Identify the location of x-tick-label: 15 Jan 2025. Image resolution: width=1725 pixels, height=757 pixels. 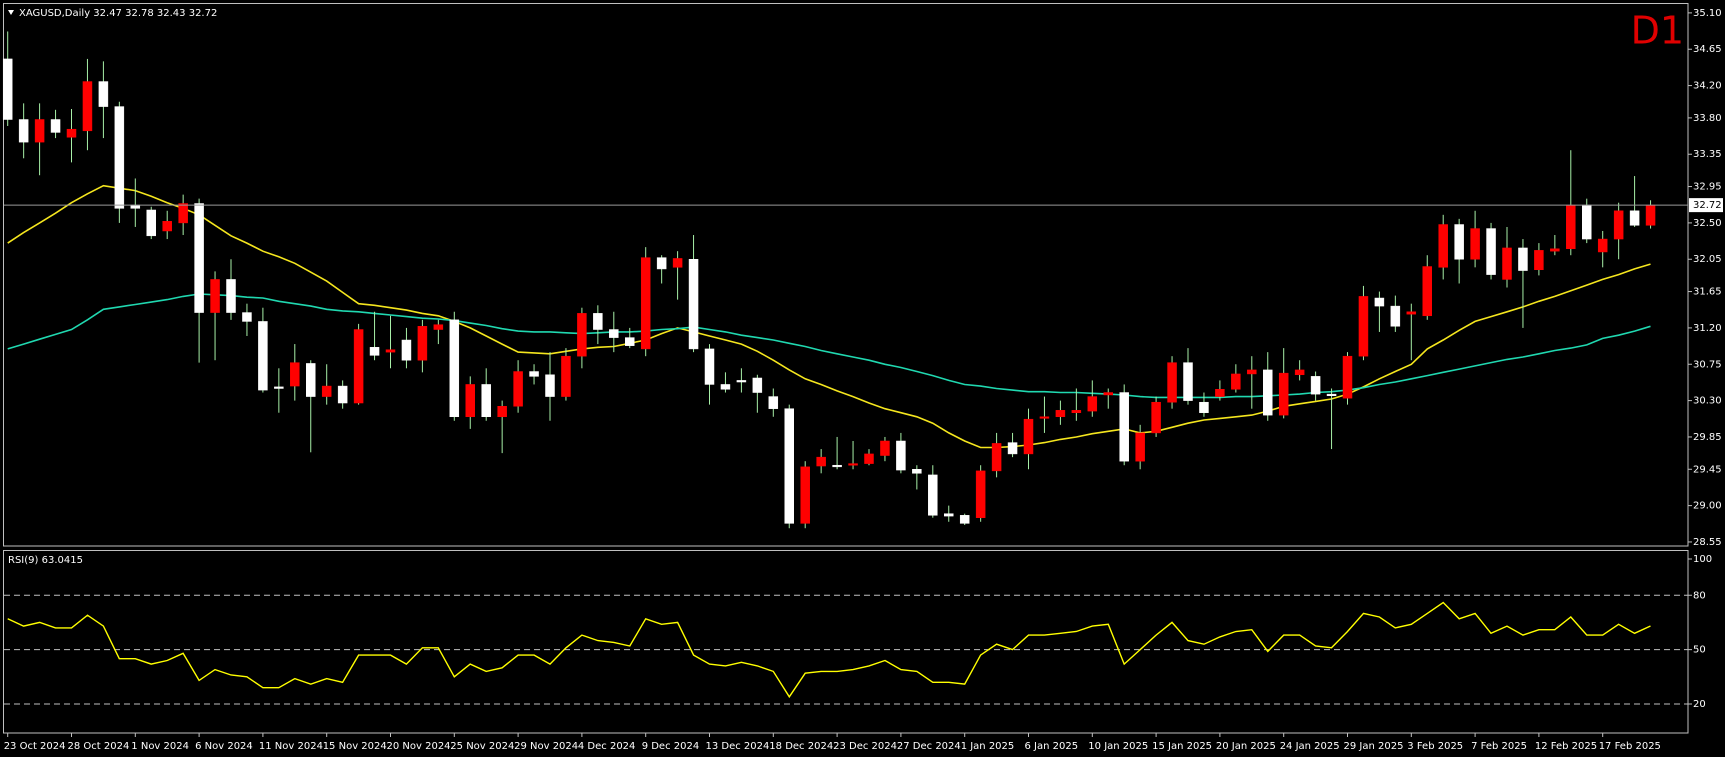
(1182, 746).